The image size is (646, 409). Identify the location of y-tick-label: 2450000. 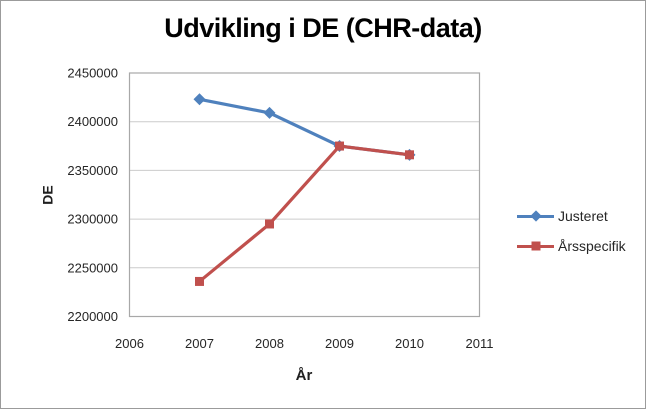
(92, 73).